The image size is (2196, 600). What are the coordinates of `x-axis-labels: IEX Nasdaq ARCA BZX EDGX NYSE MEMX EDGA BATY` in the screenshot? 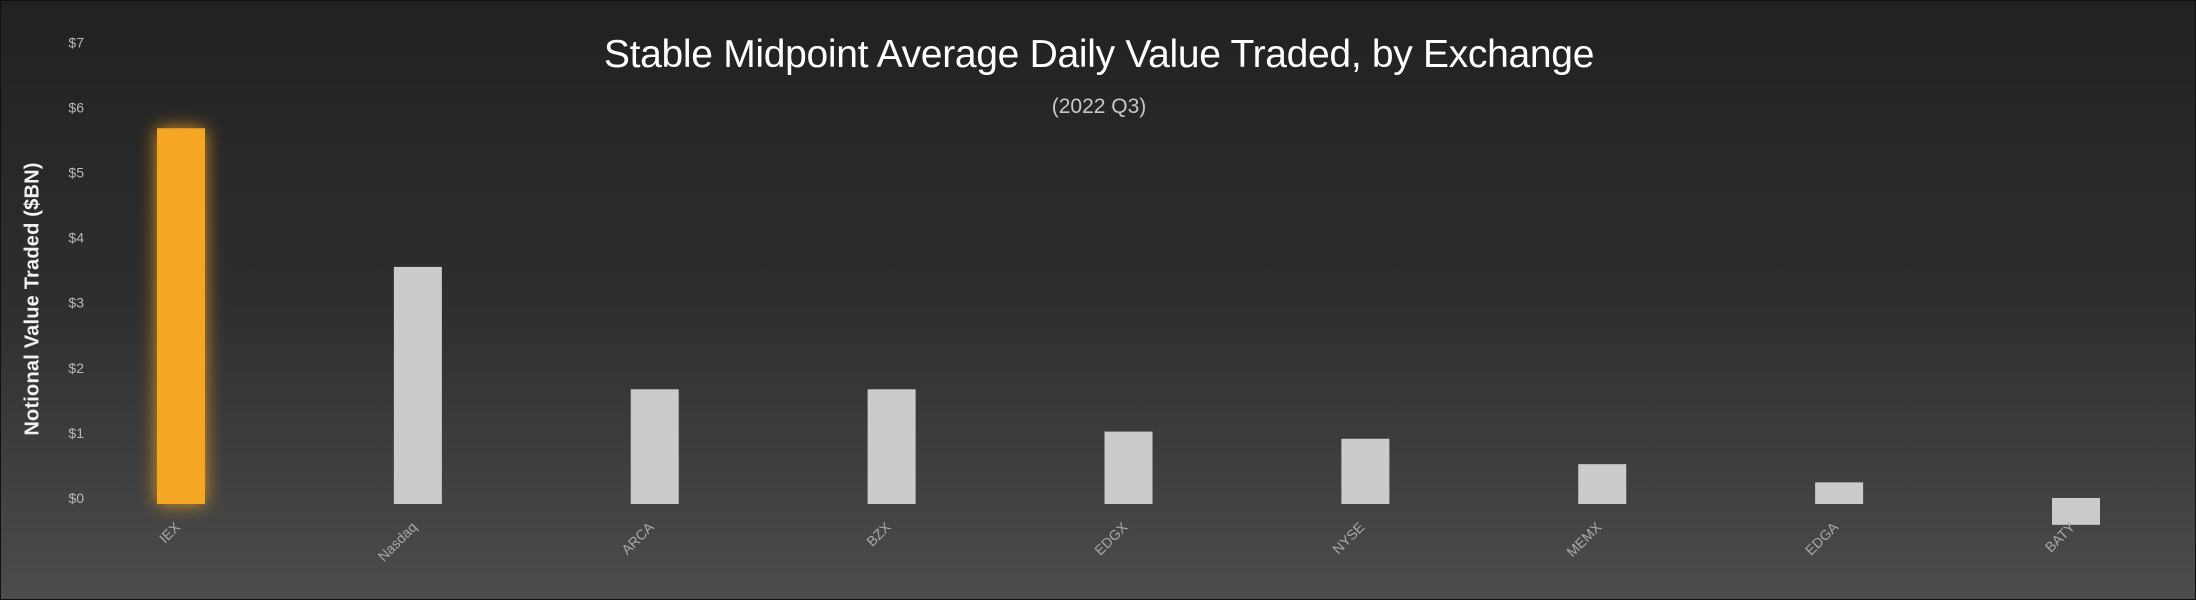 It's located at (1117, 541).